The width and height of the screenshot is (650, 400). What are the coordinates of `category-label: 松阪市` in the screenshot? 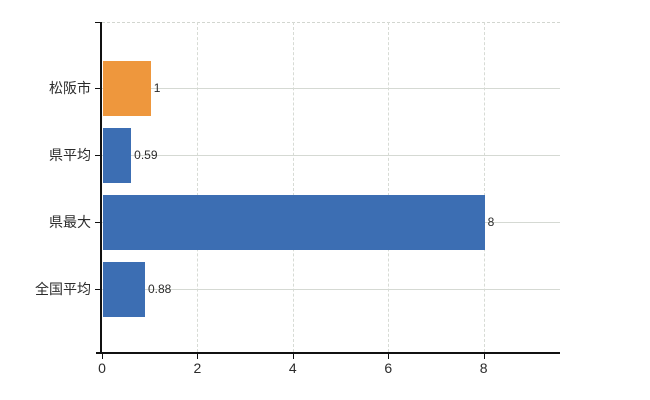 It's located at (70, 88).